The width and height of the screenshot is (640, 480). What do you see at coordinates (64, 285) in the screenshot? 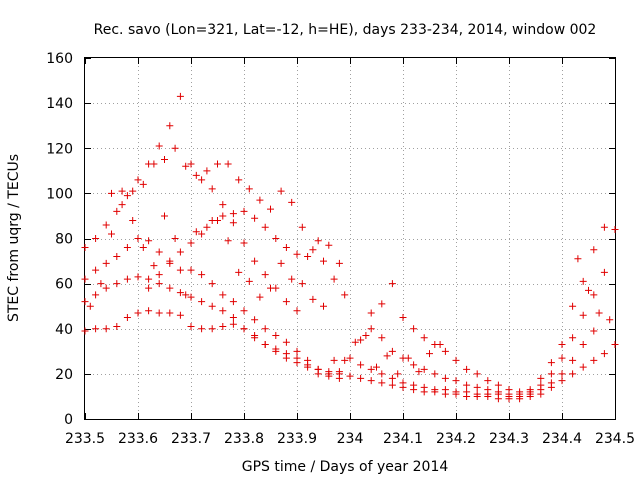
I see `y-tick-label: 60` at bounding box center [64, 285].